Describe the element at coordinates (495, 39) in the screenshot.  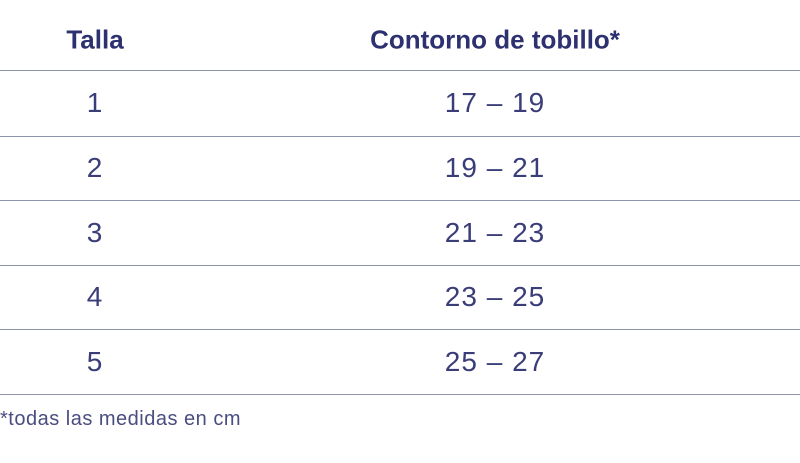
I see `column-header: Contorno de tobillo*` at that location.